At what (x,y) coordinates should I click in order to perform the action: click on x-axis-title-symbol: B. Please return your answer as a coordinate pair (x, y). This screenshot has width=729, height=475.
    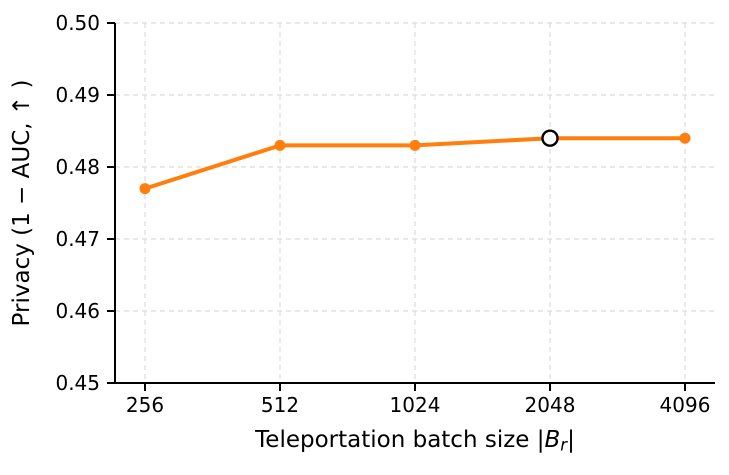
    Looking at the image, I should click on (552, 440).